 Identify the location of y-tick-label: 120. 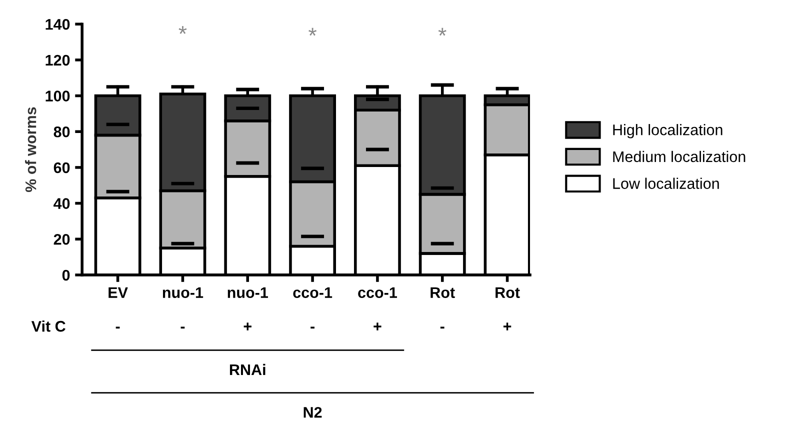
(58, 60).